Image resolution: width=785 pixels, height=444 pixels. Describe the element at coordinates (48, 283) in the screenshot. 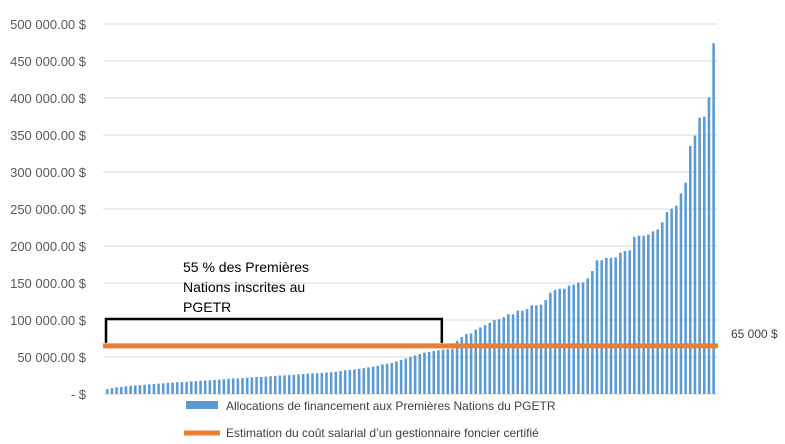

I see `y-tick-label: 150 000.00 $` at that location.